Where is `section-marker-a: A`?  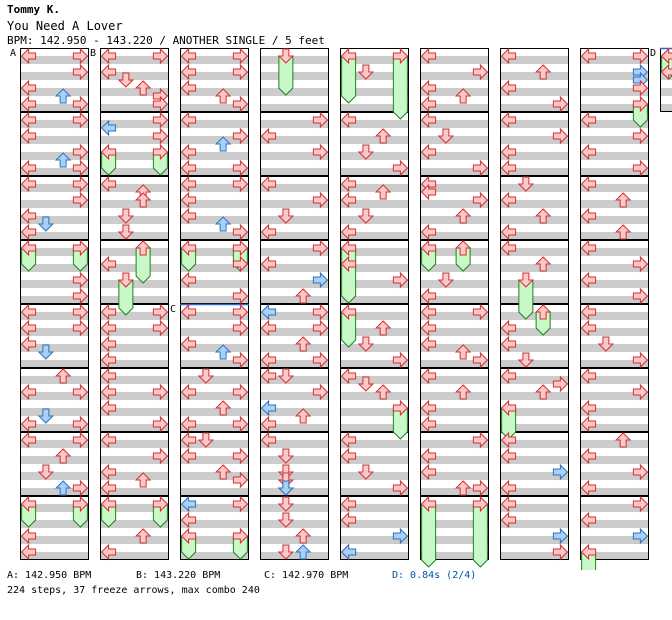 section-marker-a: A is located at coordinates (13, 53).